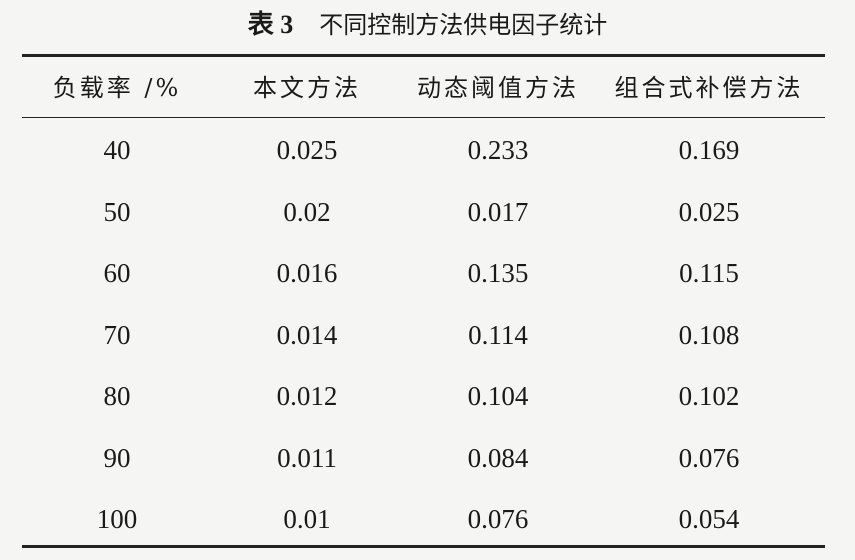  I want to click on table-cell: 0.054, so click(709, 519).